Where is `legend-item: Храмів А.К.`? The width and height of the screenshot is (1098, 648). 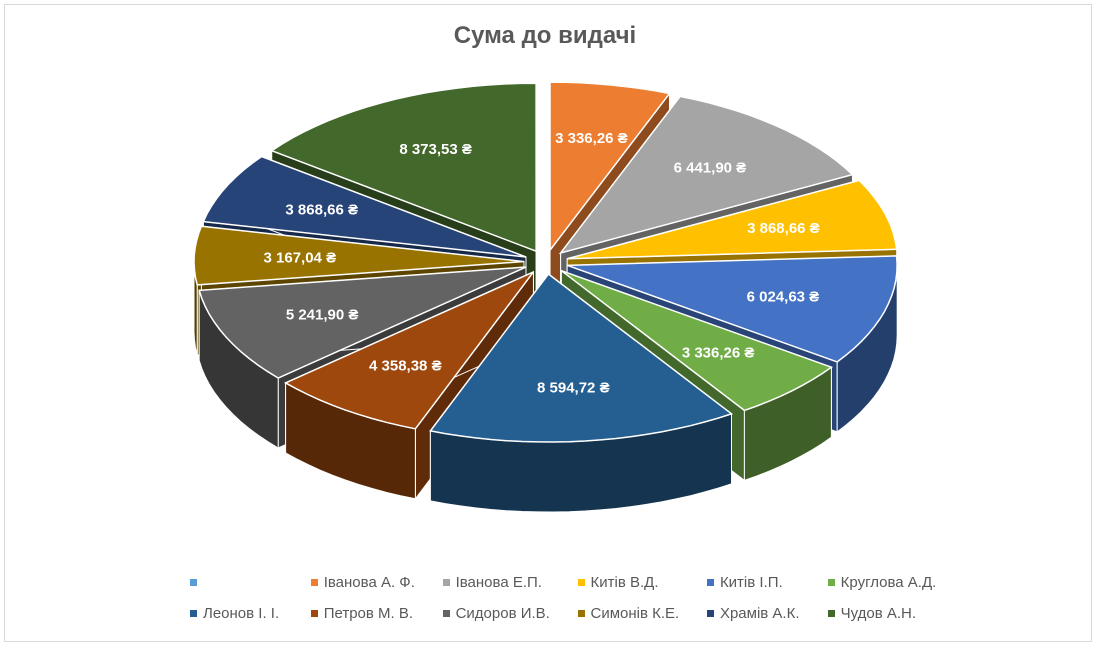 legend-item: Храмів А.К. is located at coordinates (760, 613).